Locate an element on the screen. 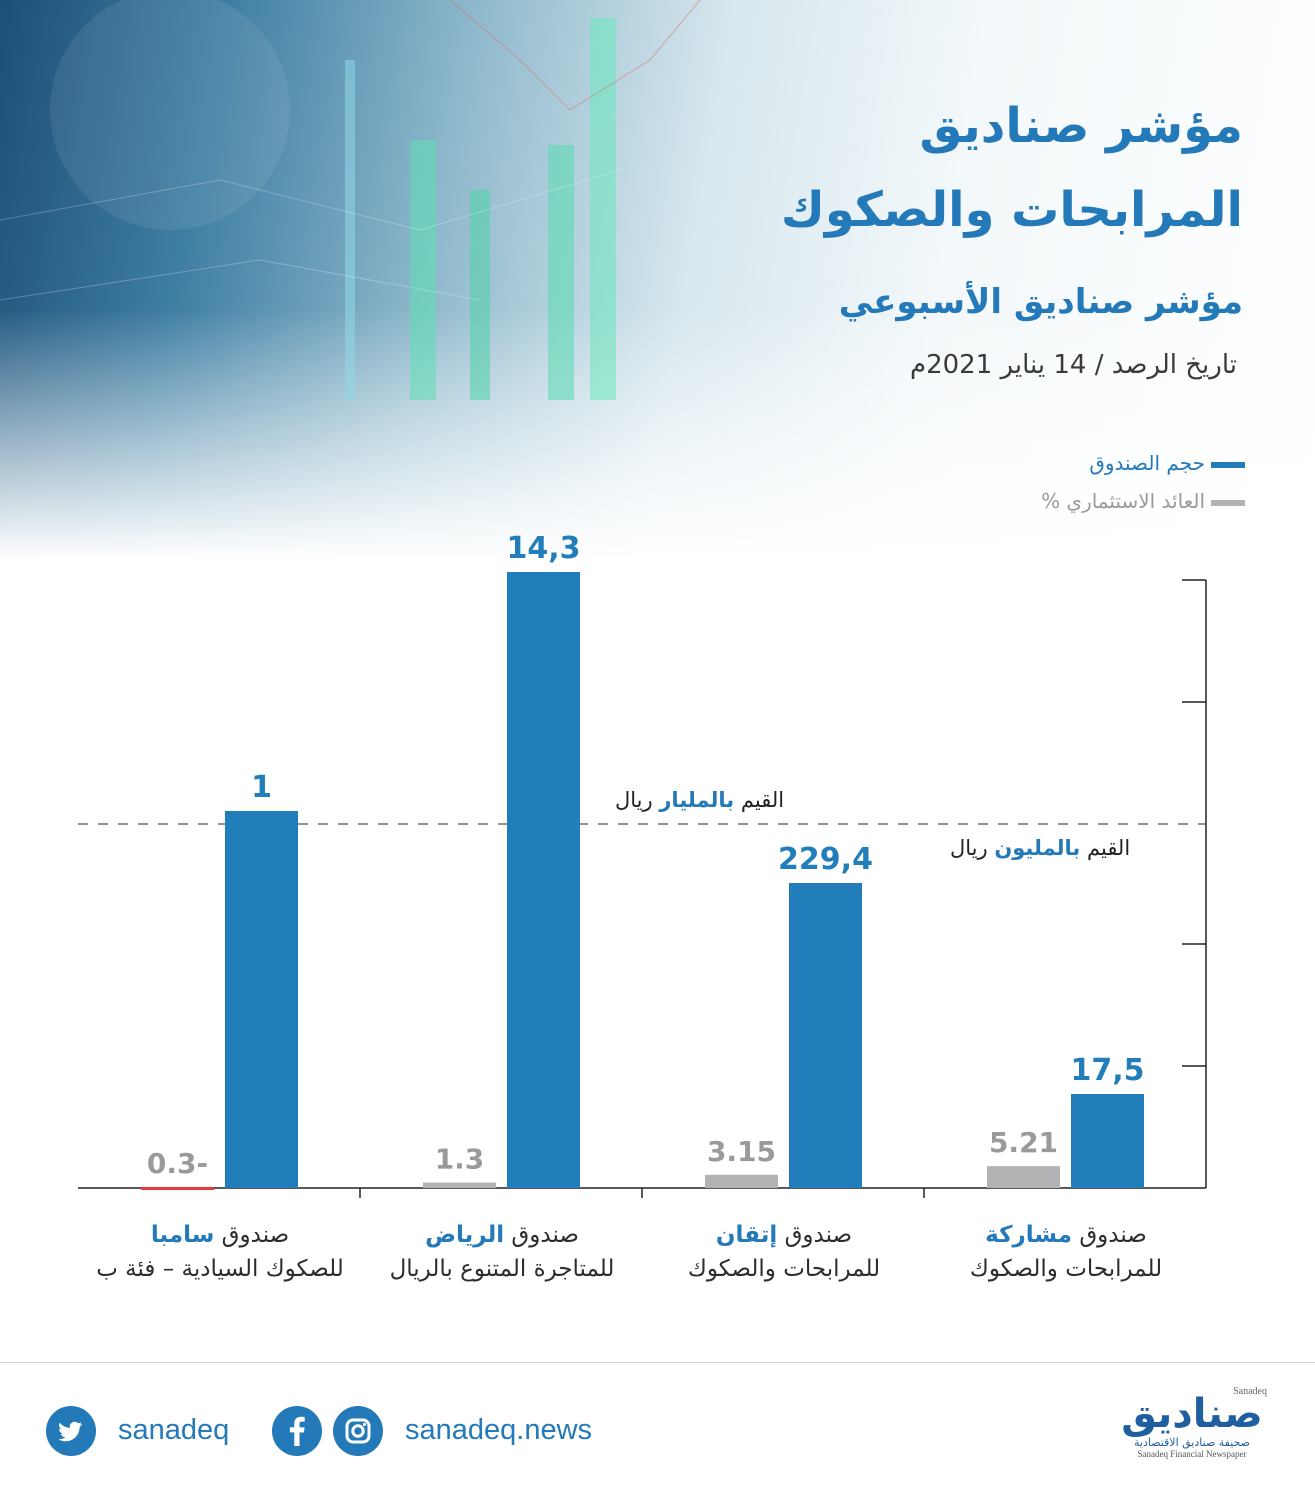  title-line-1: مؤشر صناديق is located at coordinates (1081, 126).